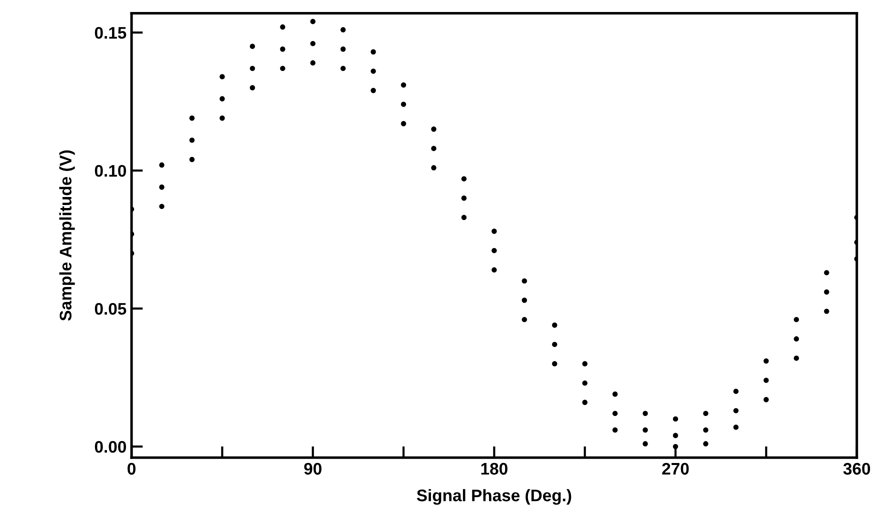 This screenshot has height=529, width=877. I want to click on y-tick-label: 0.10, so click(110, 170).